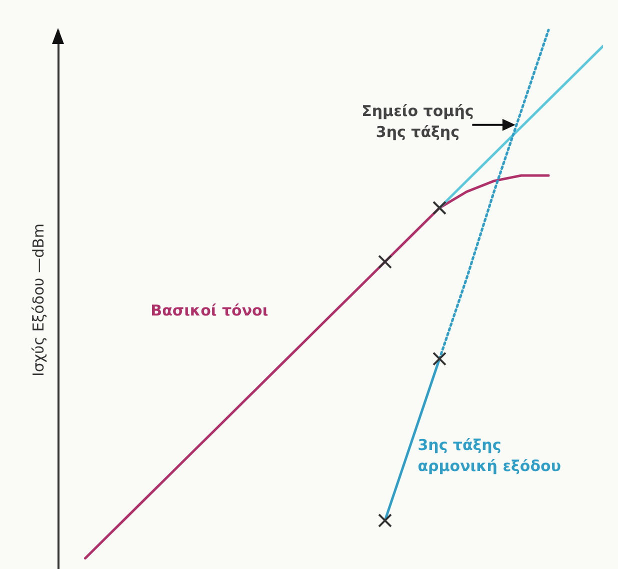 This screenshot has height=569, width=618. I want to click on series-label: 3ης τάξης αρμονική εξόδου, so click(489, 456).